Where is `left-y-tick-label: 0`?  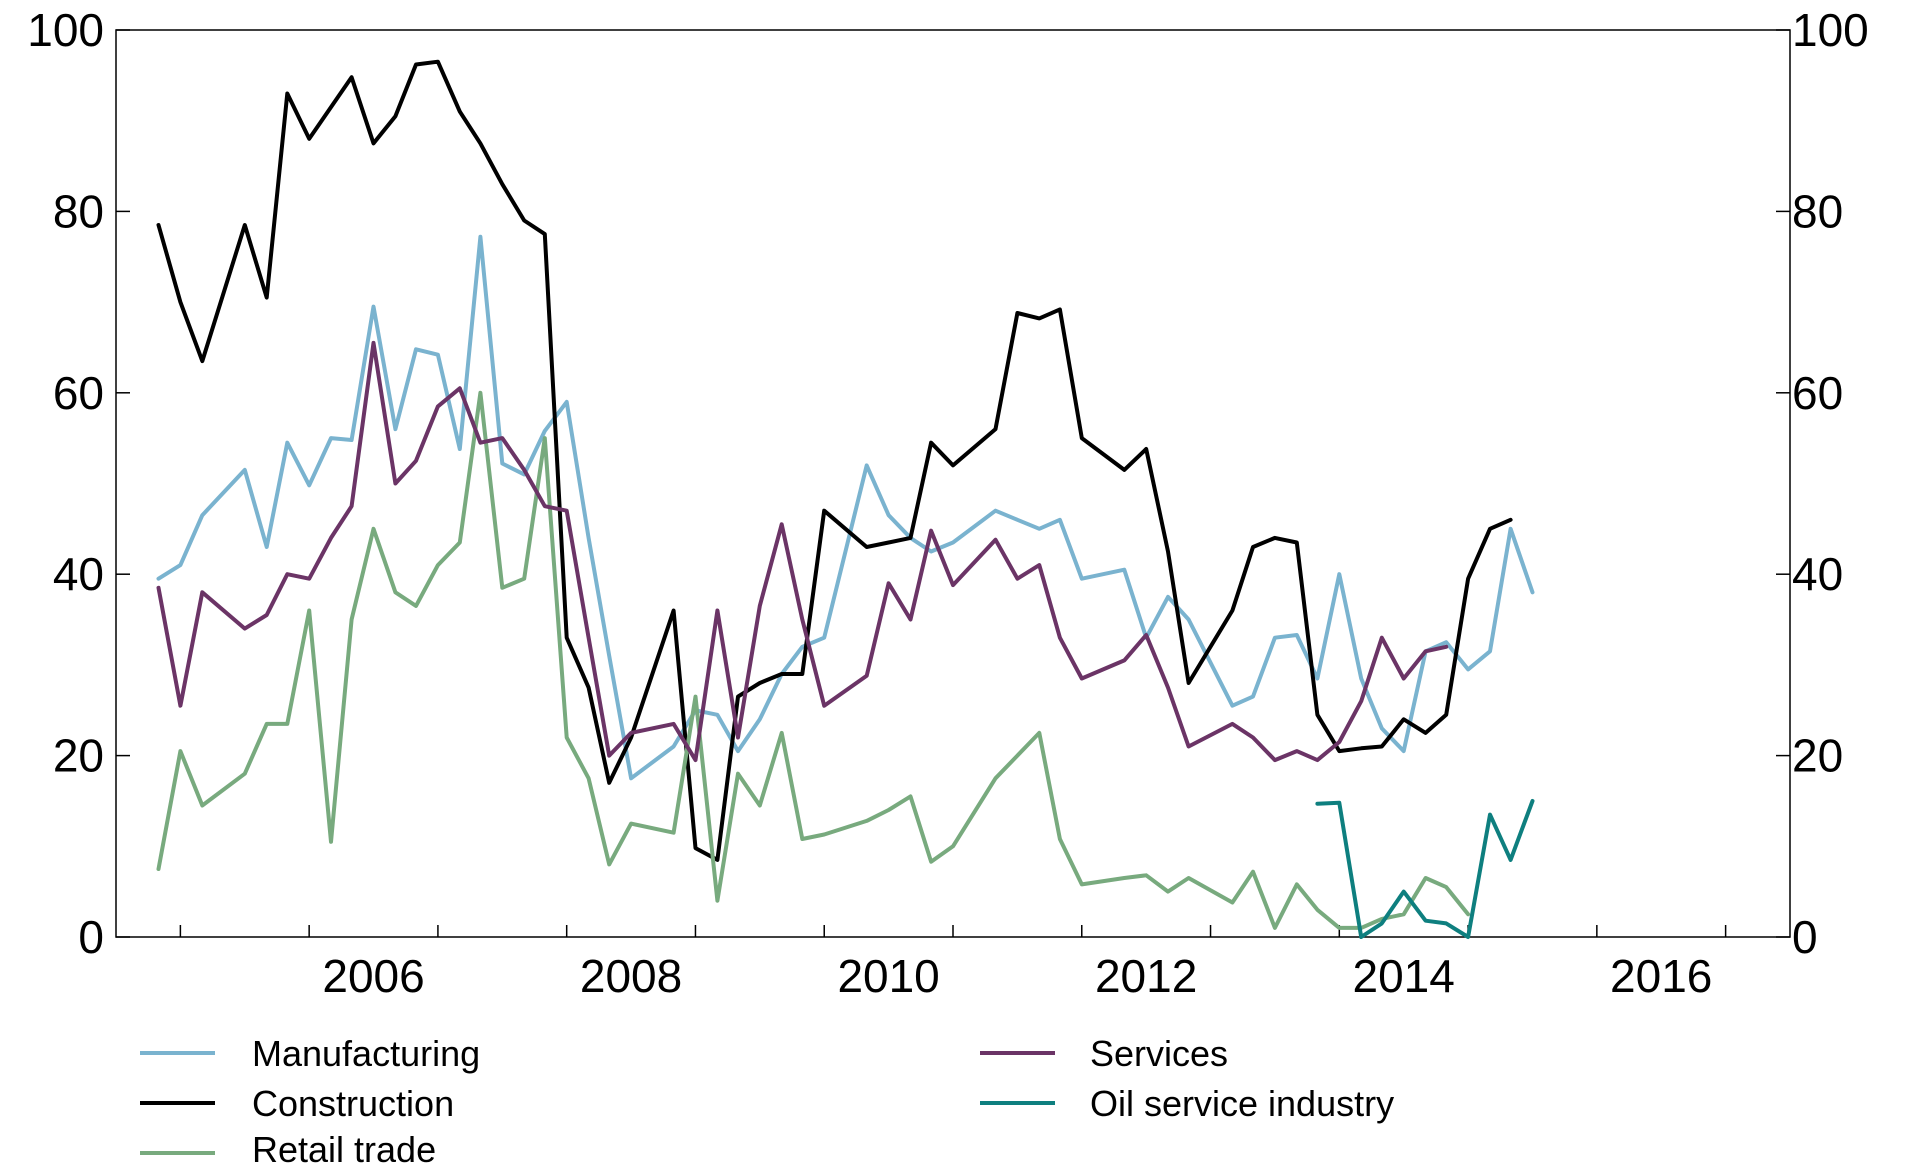 left-y-tick-label: 0 is located at coordinates (91, 937).